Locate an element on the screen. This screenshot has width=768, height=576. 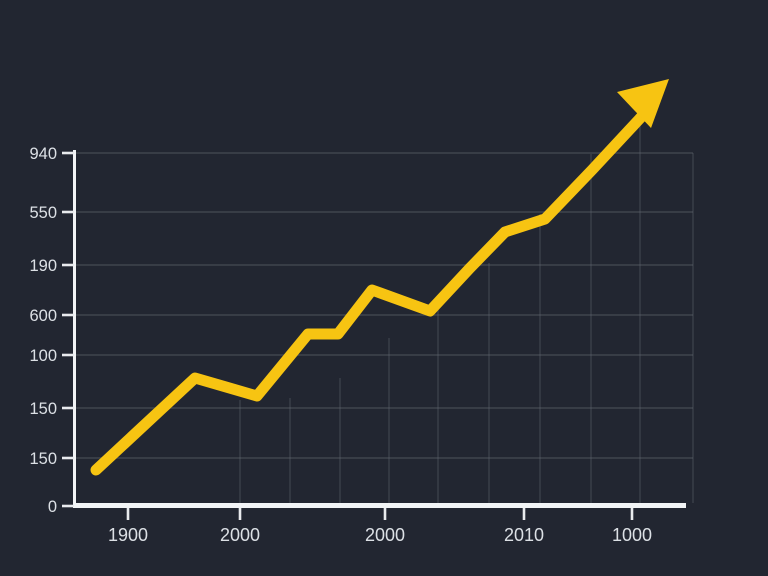
x-axis-ticks is located at coordinates (380, 514).